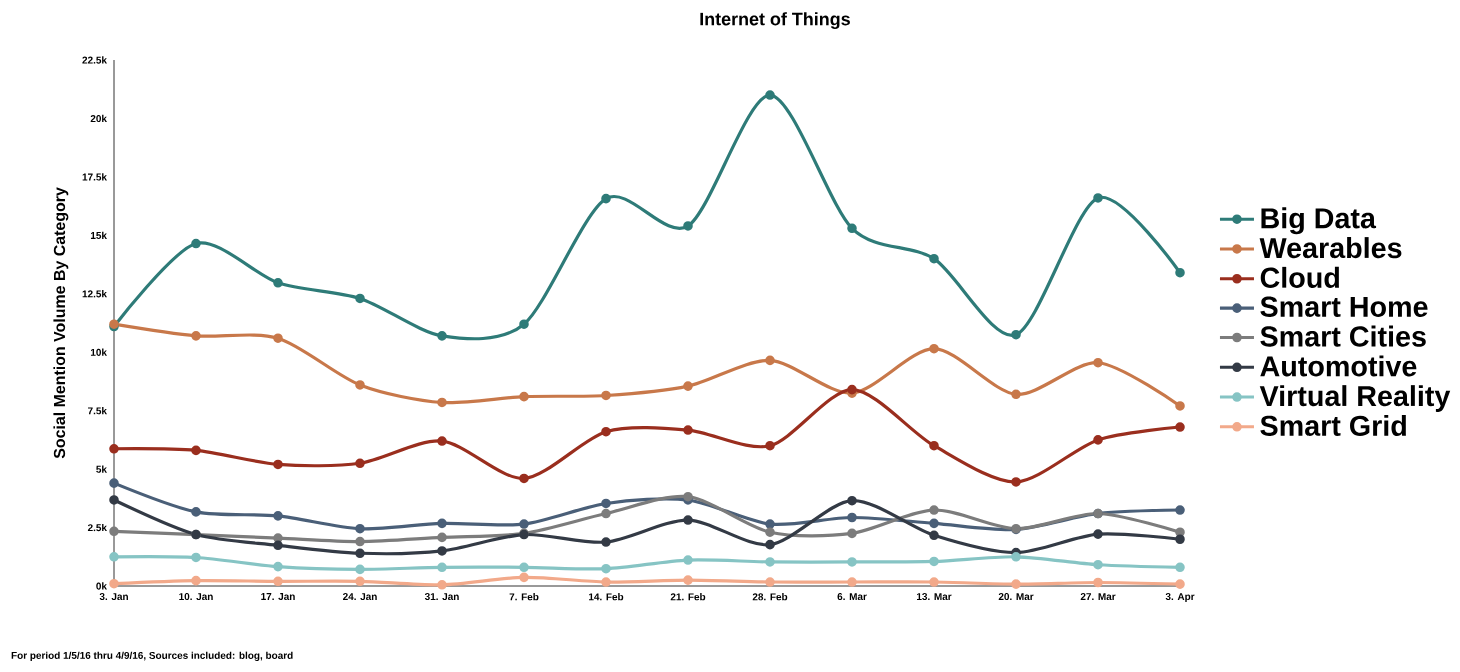 This screenshot has width=1460, height=672. Describe the element at coordinates (1319, 221) in the screenshot. I see `legend-label: Big Data` at that location.